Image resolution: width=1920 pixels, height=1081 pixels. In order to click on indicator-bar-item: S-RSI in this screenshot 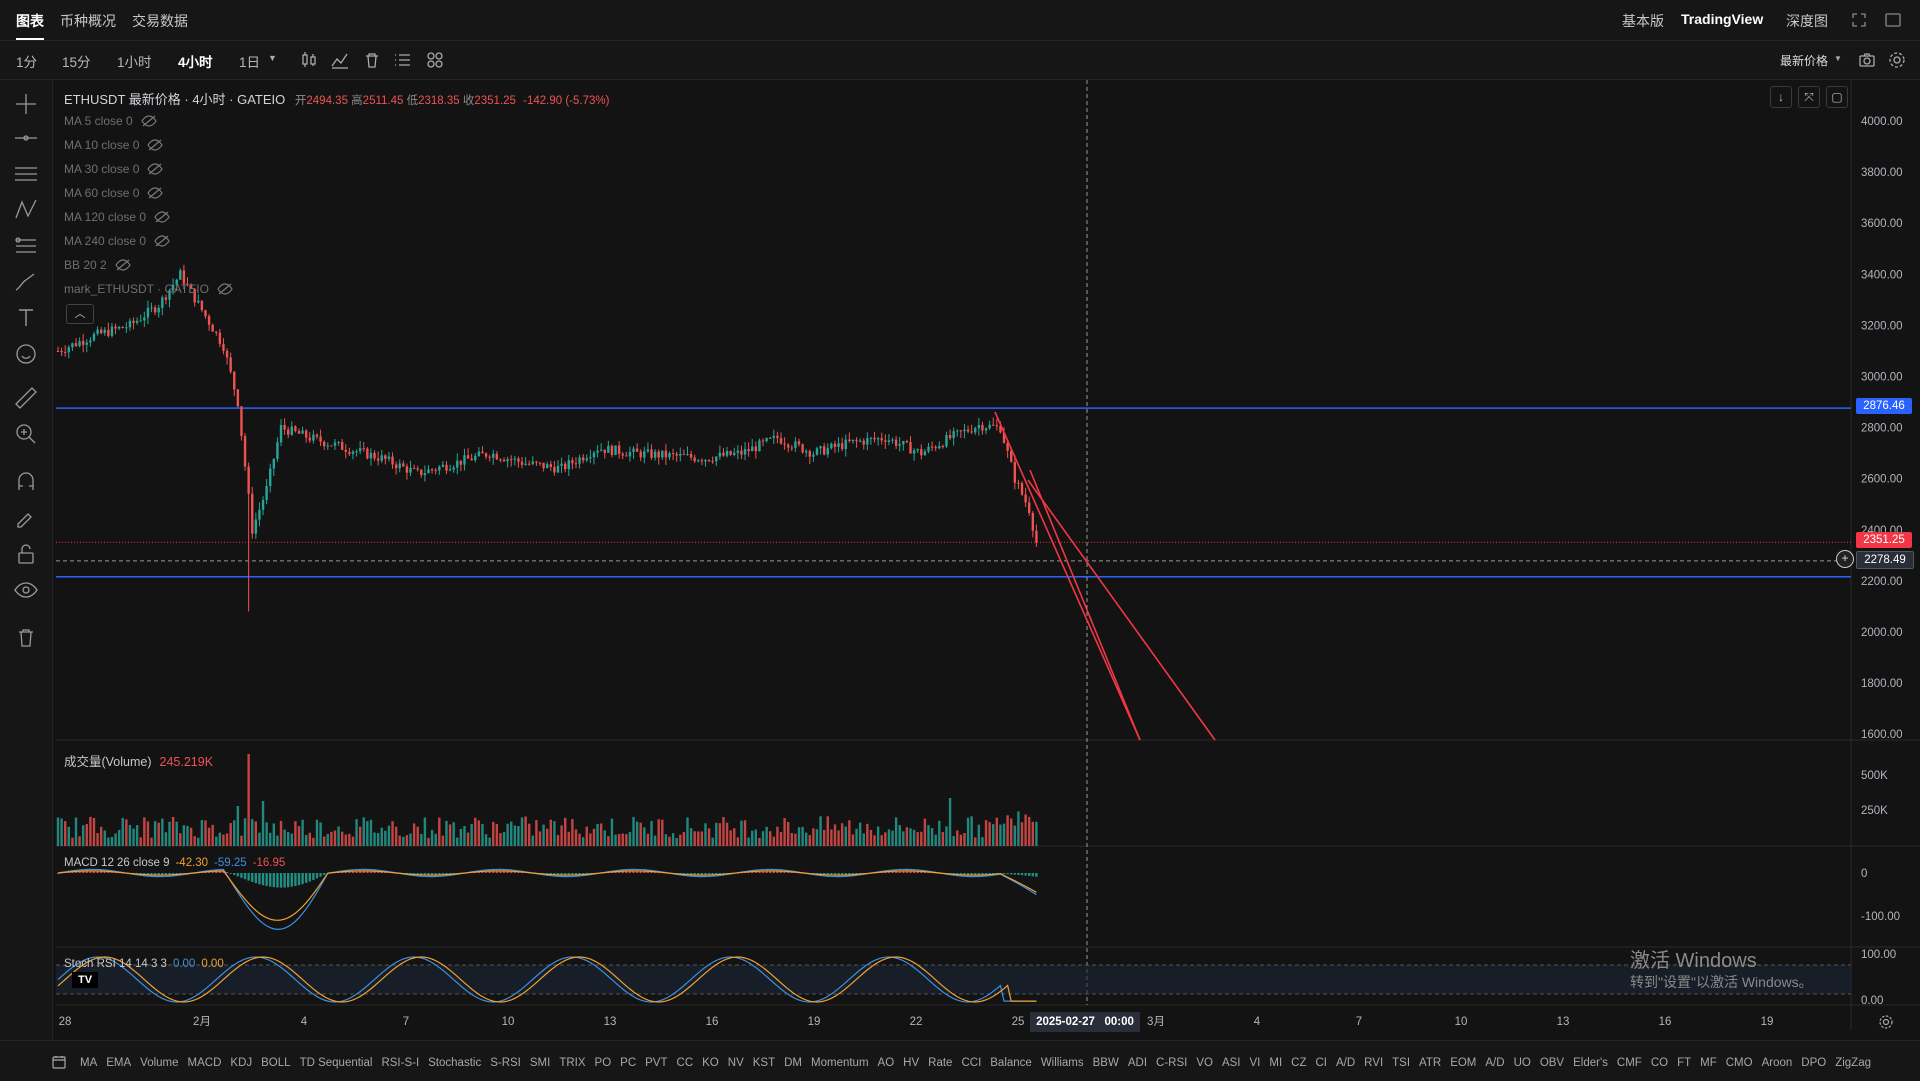, I will do `click(505, 1063)`.